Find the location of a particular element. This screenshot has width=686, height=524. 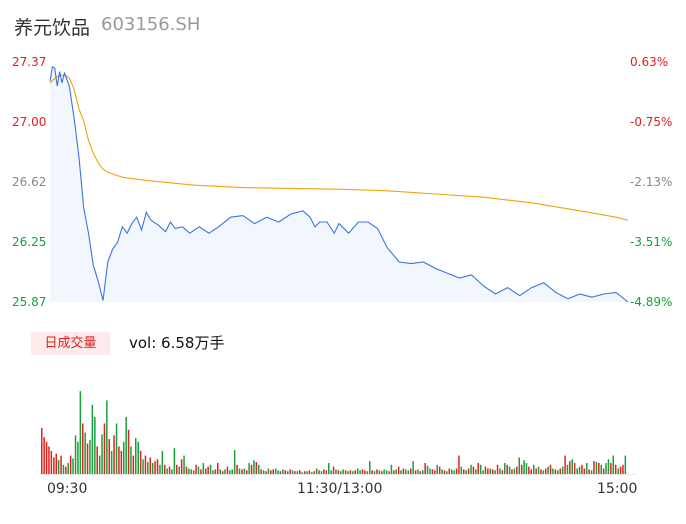

volume-readout: vol: 6.58万手 is located at coordinates (177, 343).